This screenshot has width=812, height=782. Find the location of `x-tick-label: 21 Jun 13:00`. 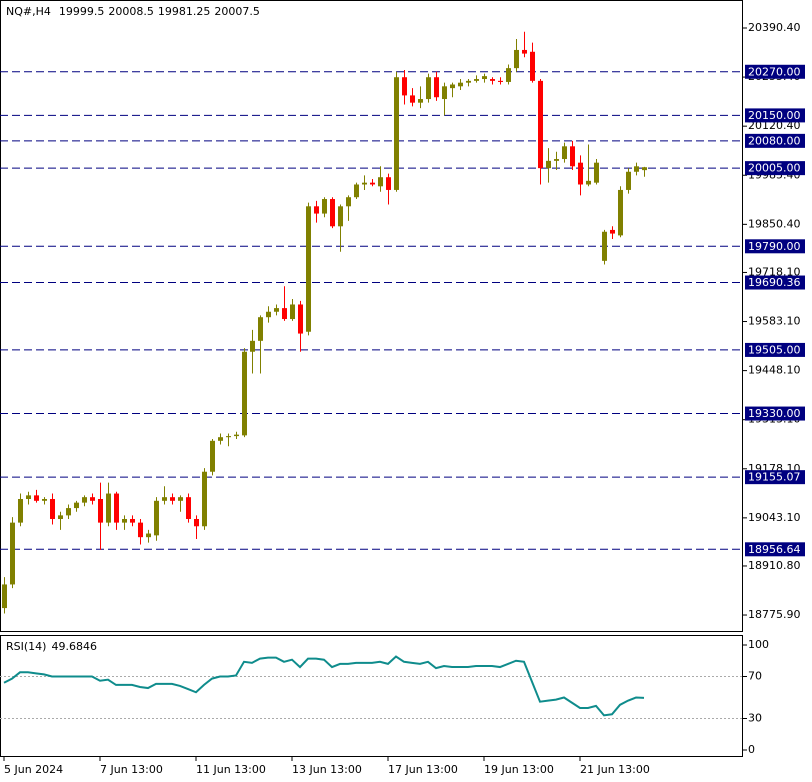

x-tick-label: 21 Jun 13:00 is located at coordinates (615, 769).